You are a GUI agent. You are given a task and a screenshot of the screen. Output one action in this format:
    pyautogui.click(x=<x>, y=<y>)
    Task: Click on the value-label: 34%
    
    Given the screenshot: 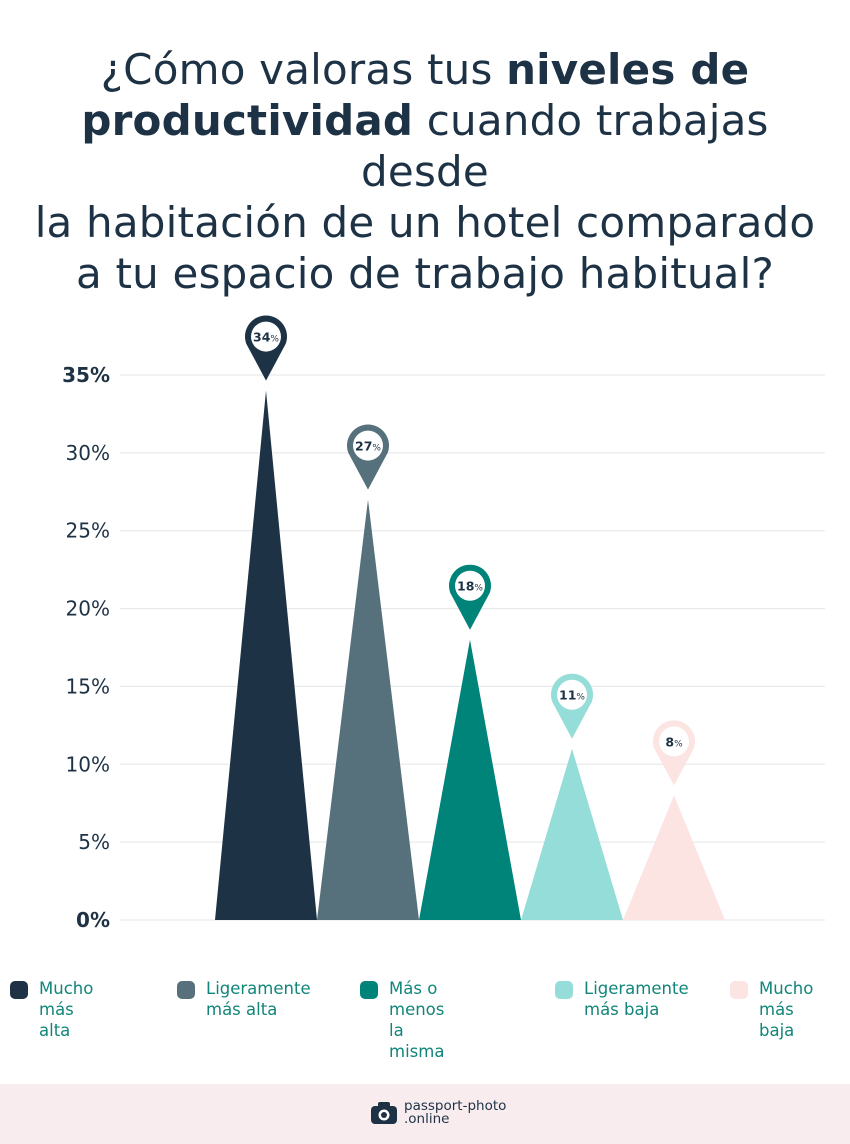 What is the action you would take?
    pyautogui.click(x=266, y=348)
    